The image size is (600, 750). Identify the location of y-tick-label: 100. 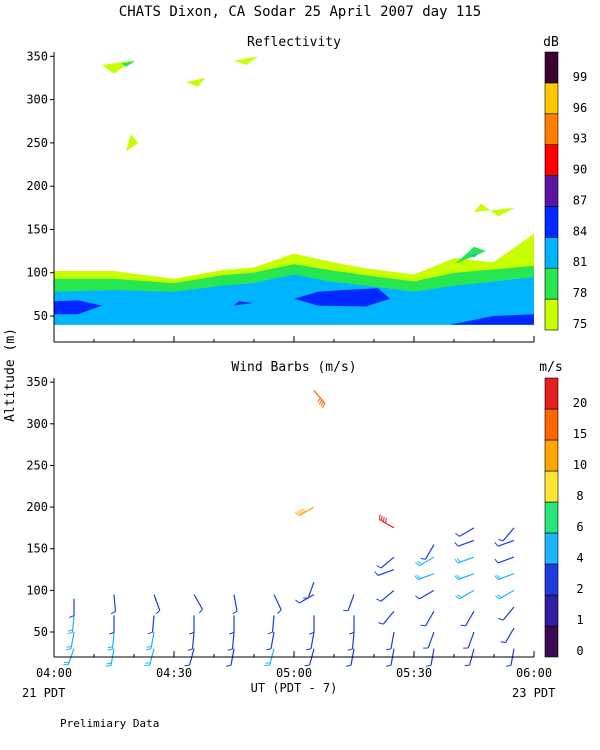
(37, 590).